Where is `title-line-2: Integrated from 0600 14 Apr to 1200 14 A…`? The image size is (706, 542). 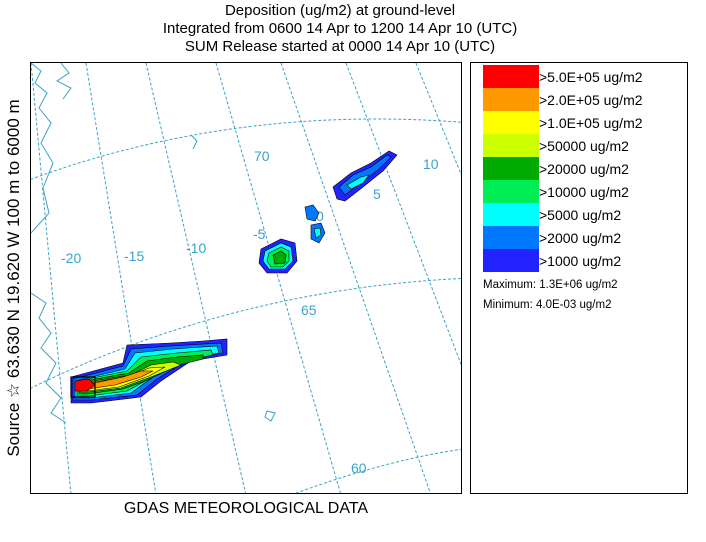 title-line-2: Integrated from 0600 14 Apr to 1200 14 A… is located at coordinates (340, 28).